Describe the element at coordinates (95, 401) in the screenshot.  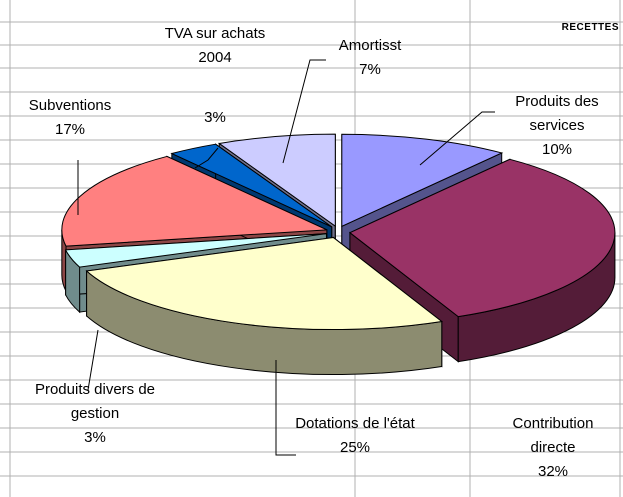
I see `category-label: Produits divers de gestion` at that location.